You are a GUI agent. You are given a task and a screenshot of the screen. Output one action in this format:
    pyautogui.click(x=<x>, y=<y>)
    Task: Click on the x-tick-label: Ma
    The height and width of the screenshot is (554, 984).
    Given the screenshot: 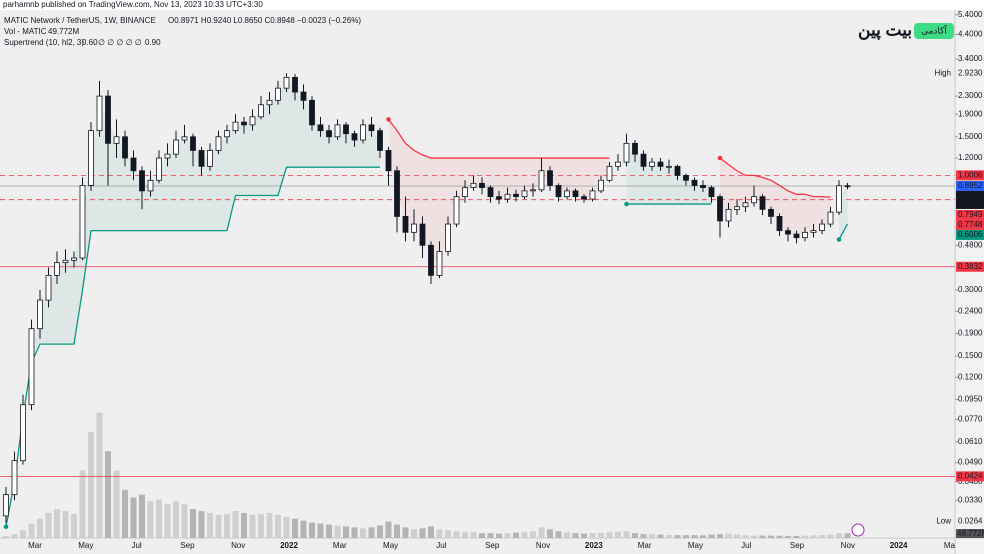 What is the action you would take?
    pyautogui.click(x=950, y=545)
    